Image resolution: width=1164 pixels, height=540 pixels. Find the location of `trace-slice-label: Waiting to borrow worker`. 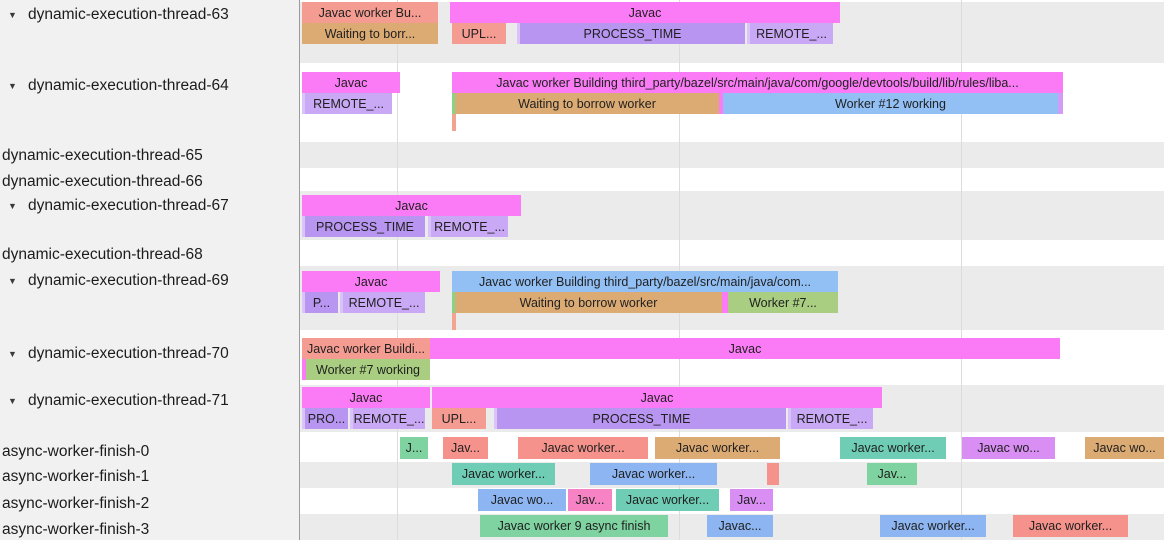

trace-slice-label: Waiting to borrow worker is located at coordinates (587, 103).